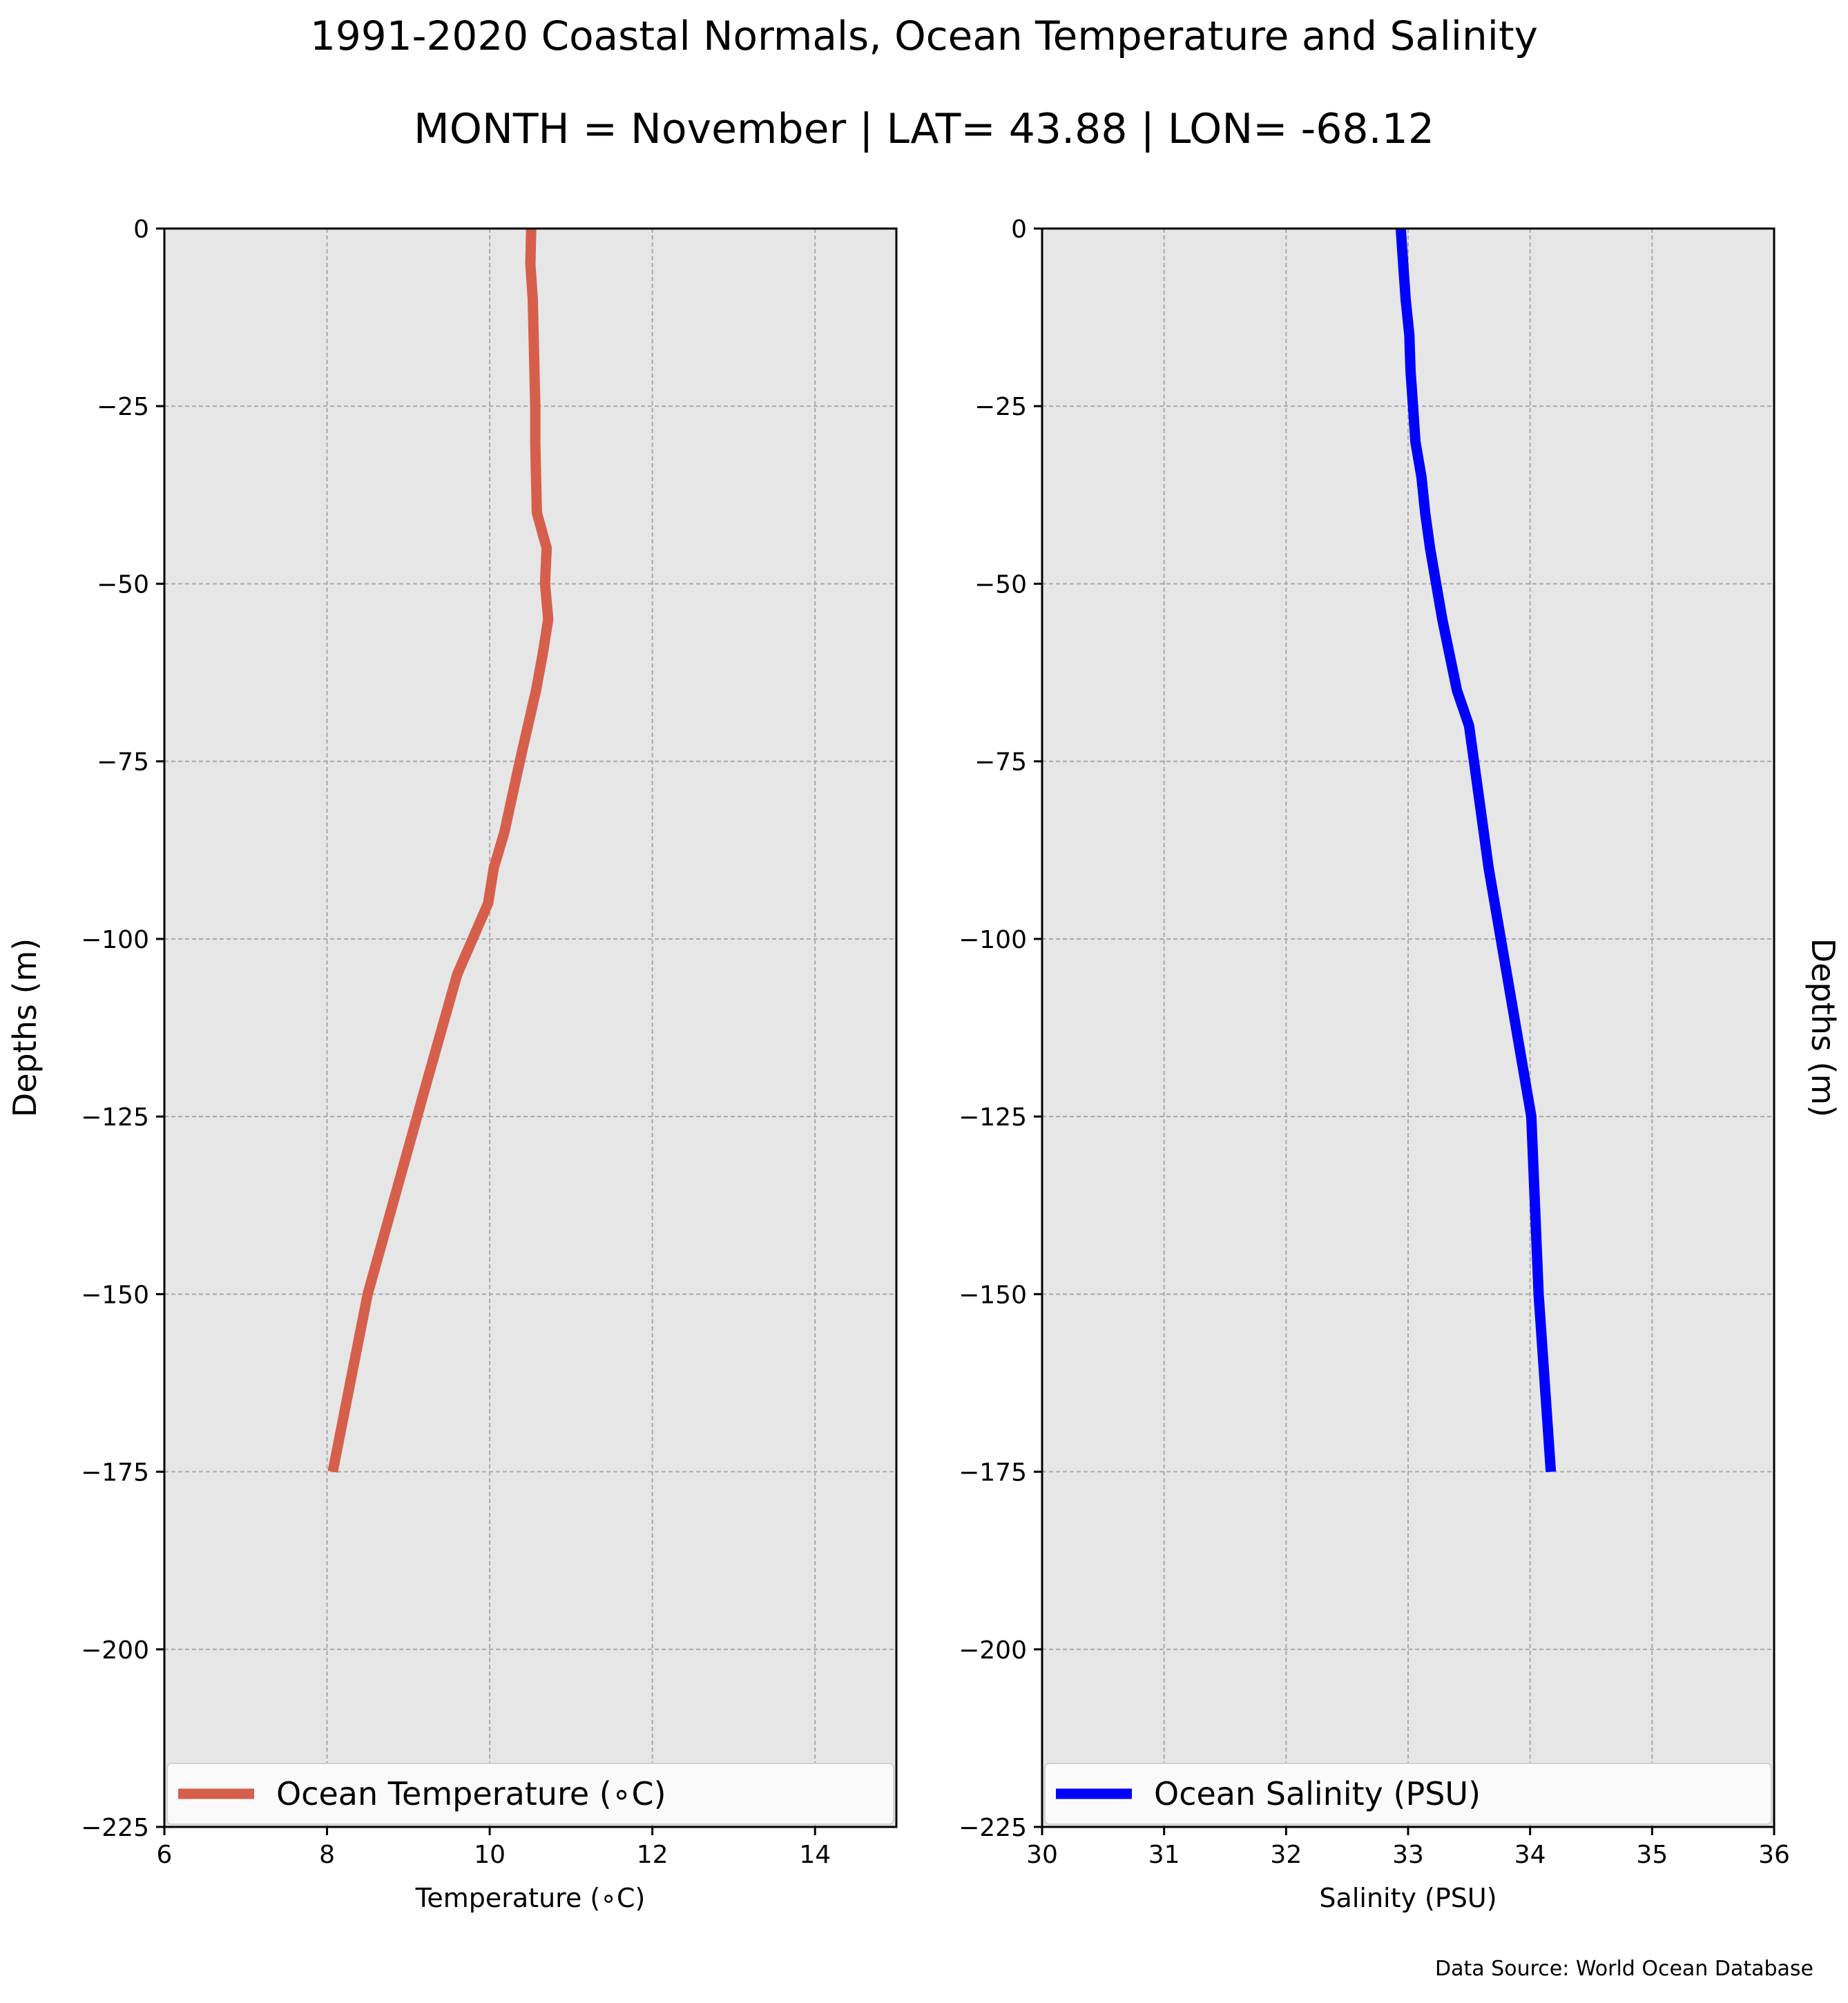  Describe the element at coordinates (1652, 1855) in the screenshot. I see `x-tick-label: 35` at that location.